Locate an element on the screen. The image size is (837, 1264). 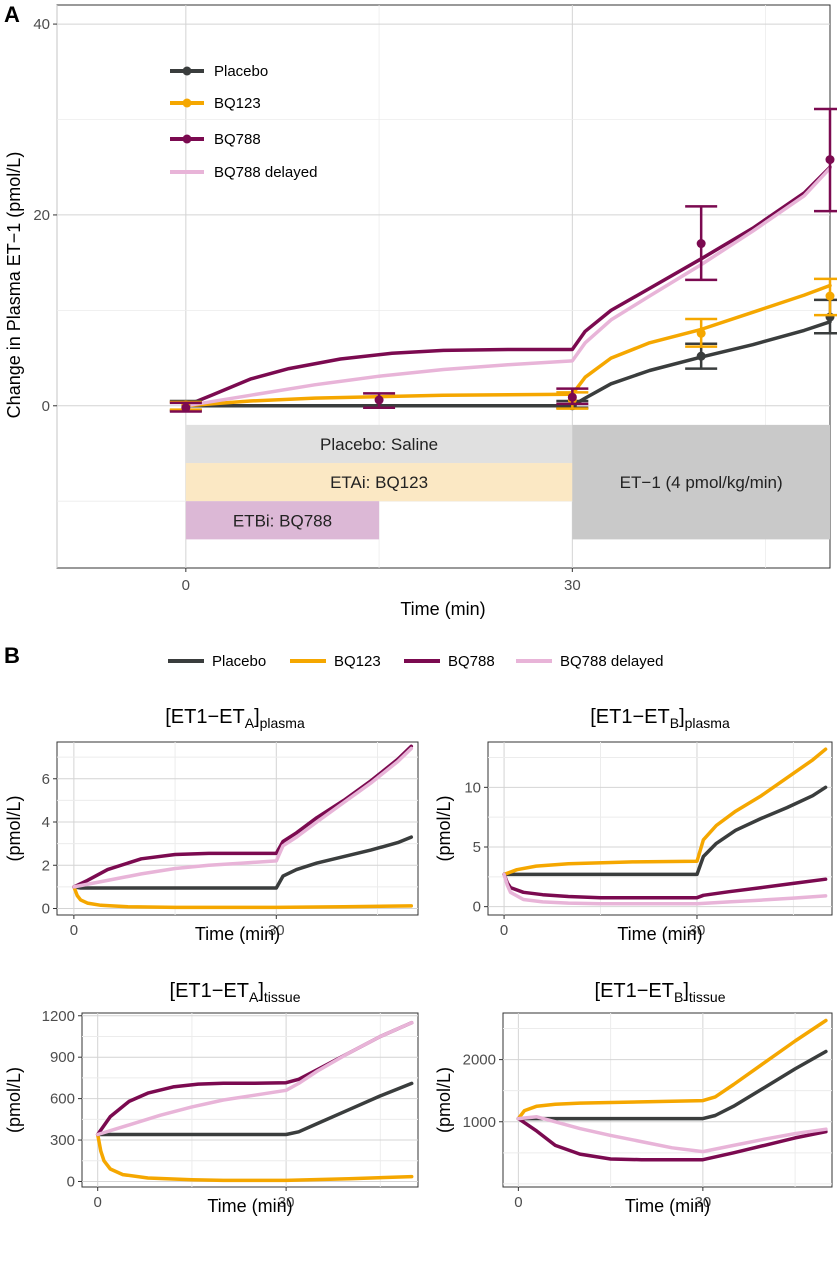
panelb4-title: [ET1−ETB]tissue is located at coordinates (660, 992).